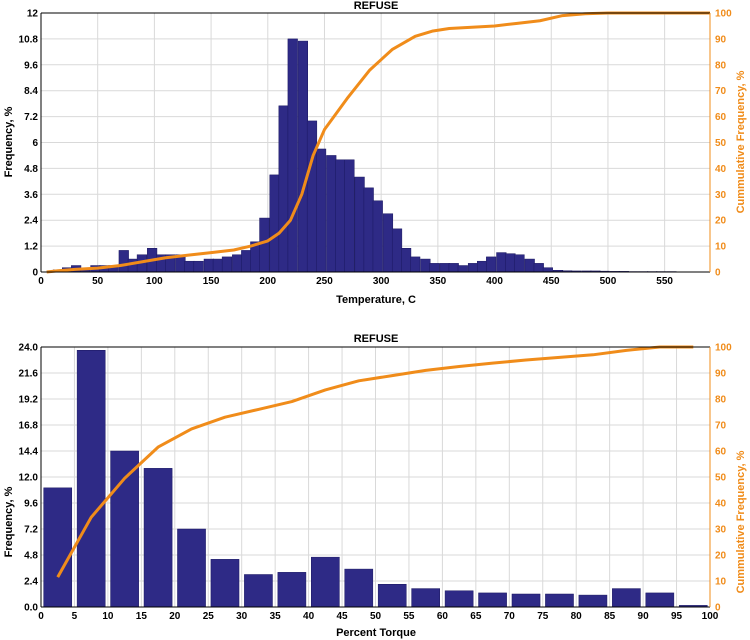 The height and width of the screenshot is (640, 750). What do you see at coordinates (29, 144) in the screenshot?
I see `y-tick-labels: 0 1.2 2.4 3.6 4.8 6 7.2 8.4 9.6 10.8 12` at bounding box center [29, 144].